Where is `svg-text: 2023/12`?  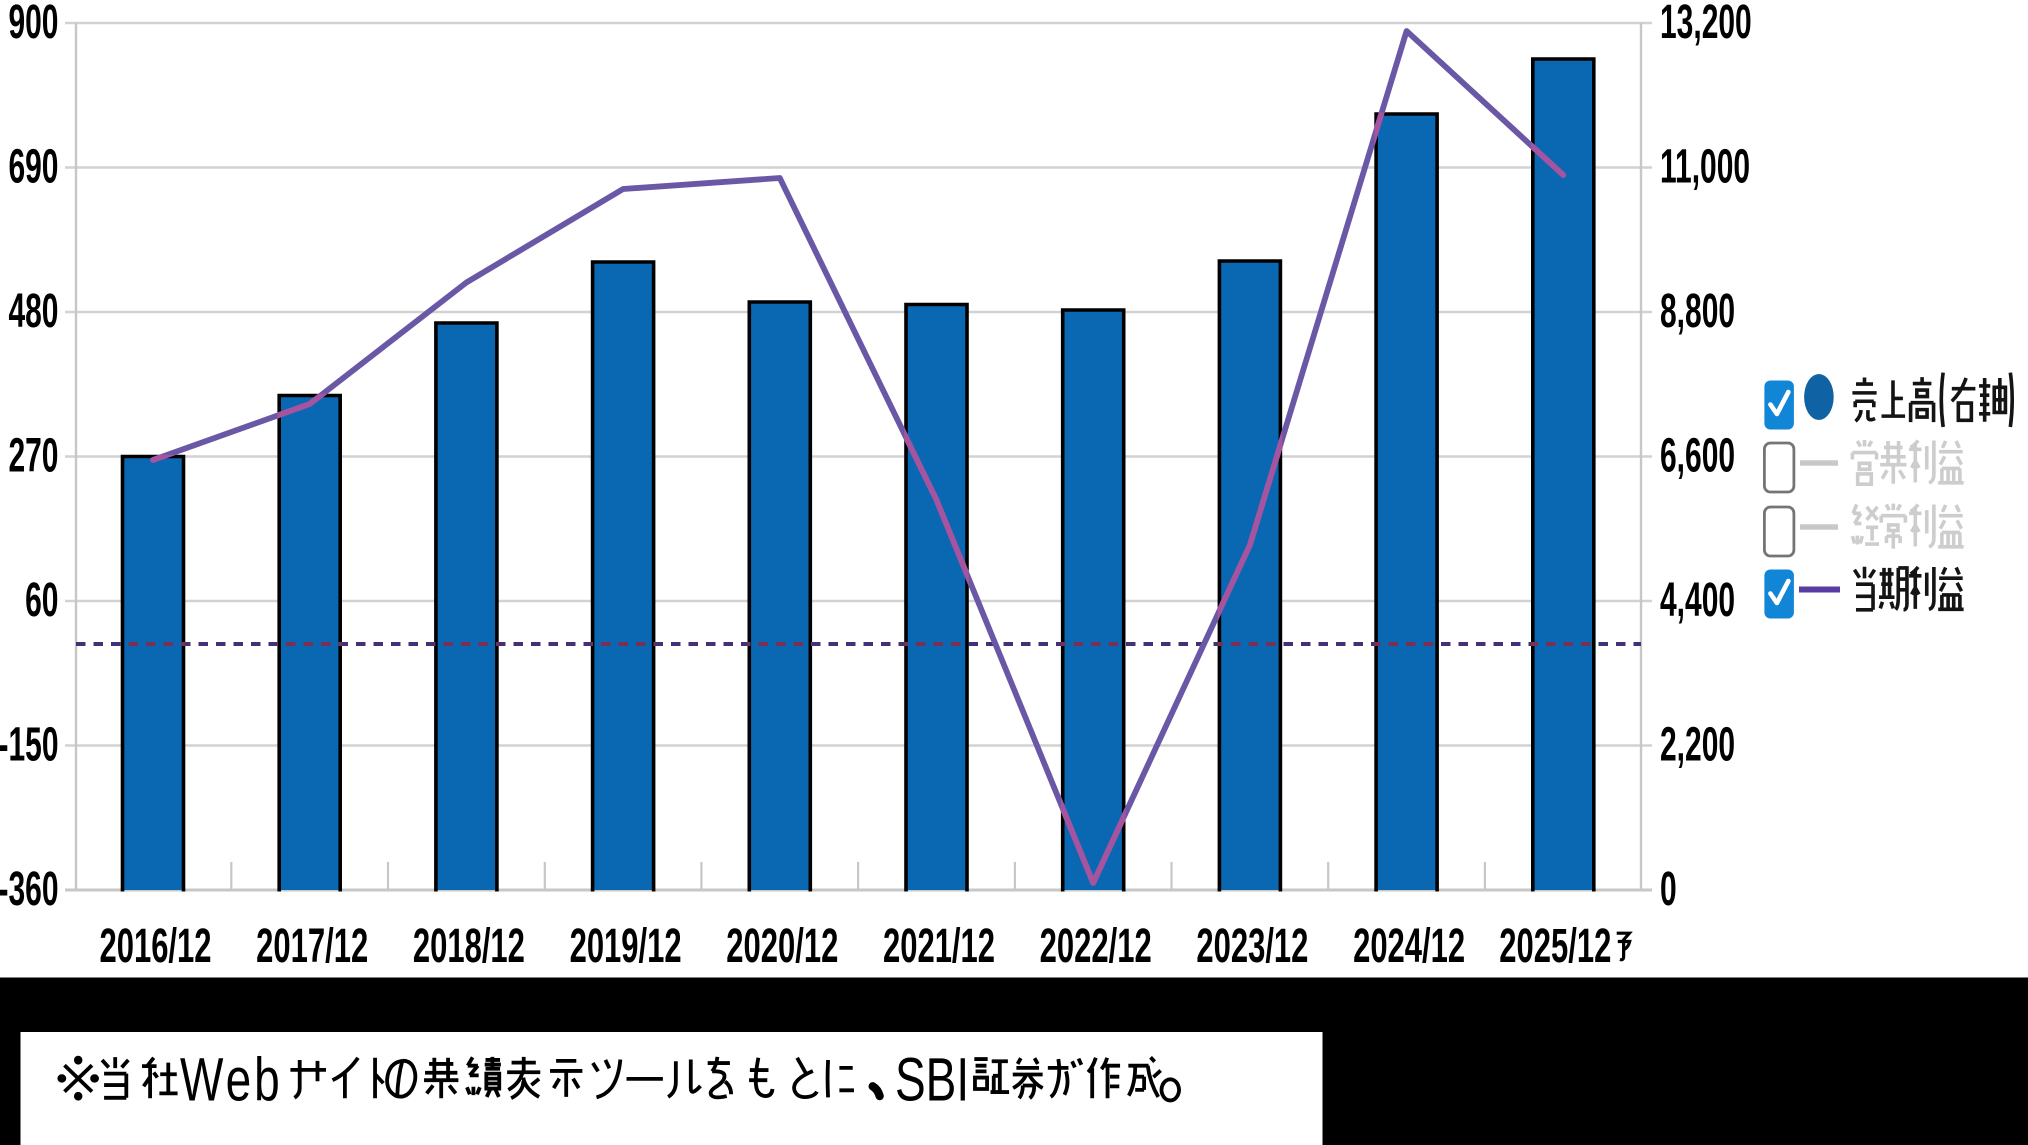
svg-text: 2023/12 is located at coordinates (1252, 945).